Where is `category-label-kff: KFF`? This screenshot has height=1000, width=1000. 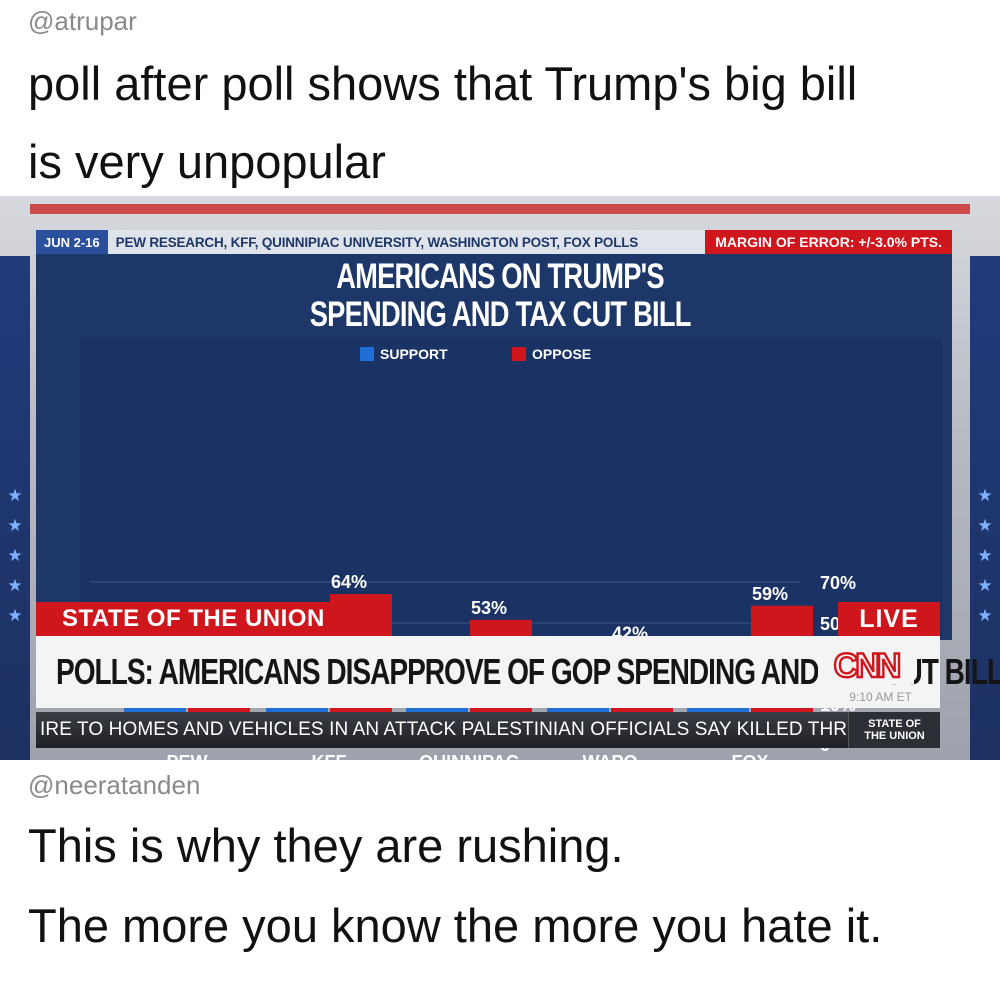
category-label-kff: KFF is located at coordinates (329, 756).